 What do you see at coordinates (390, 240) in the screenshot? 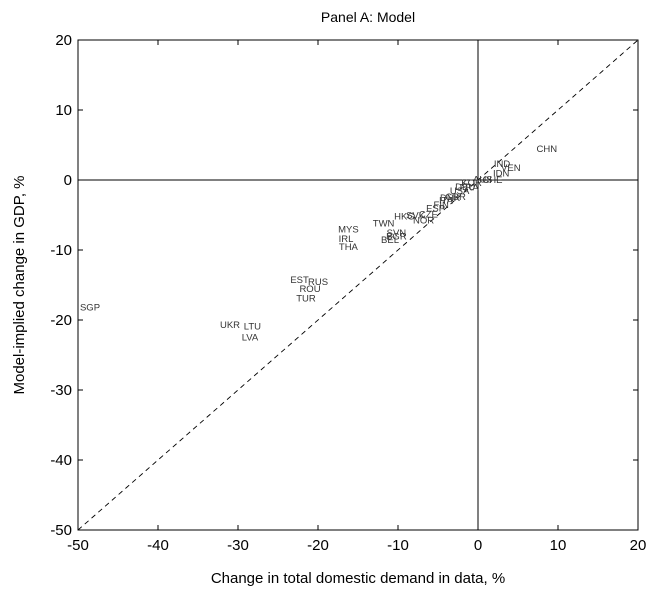
I see `point-label-bel: BEL` at bounding box center [390, 240].